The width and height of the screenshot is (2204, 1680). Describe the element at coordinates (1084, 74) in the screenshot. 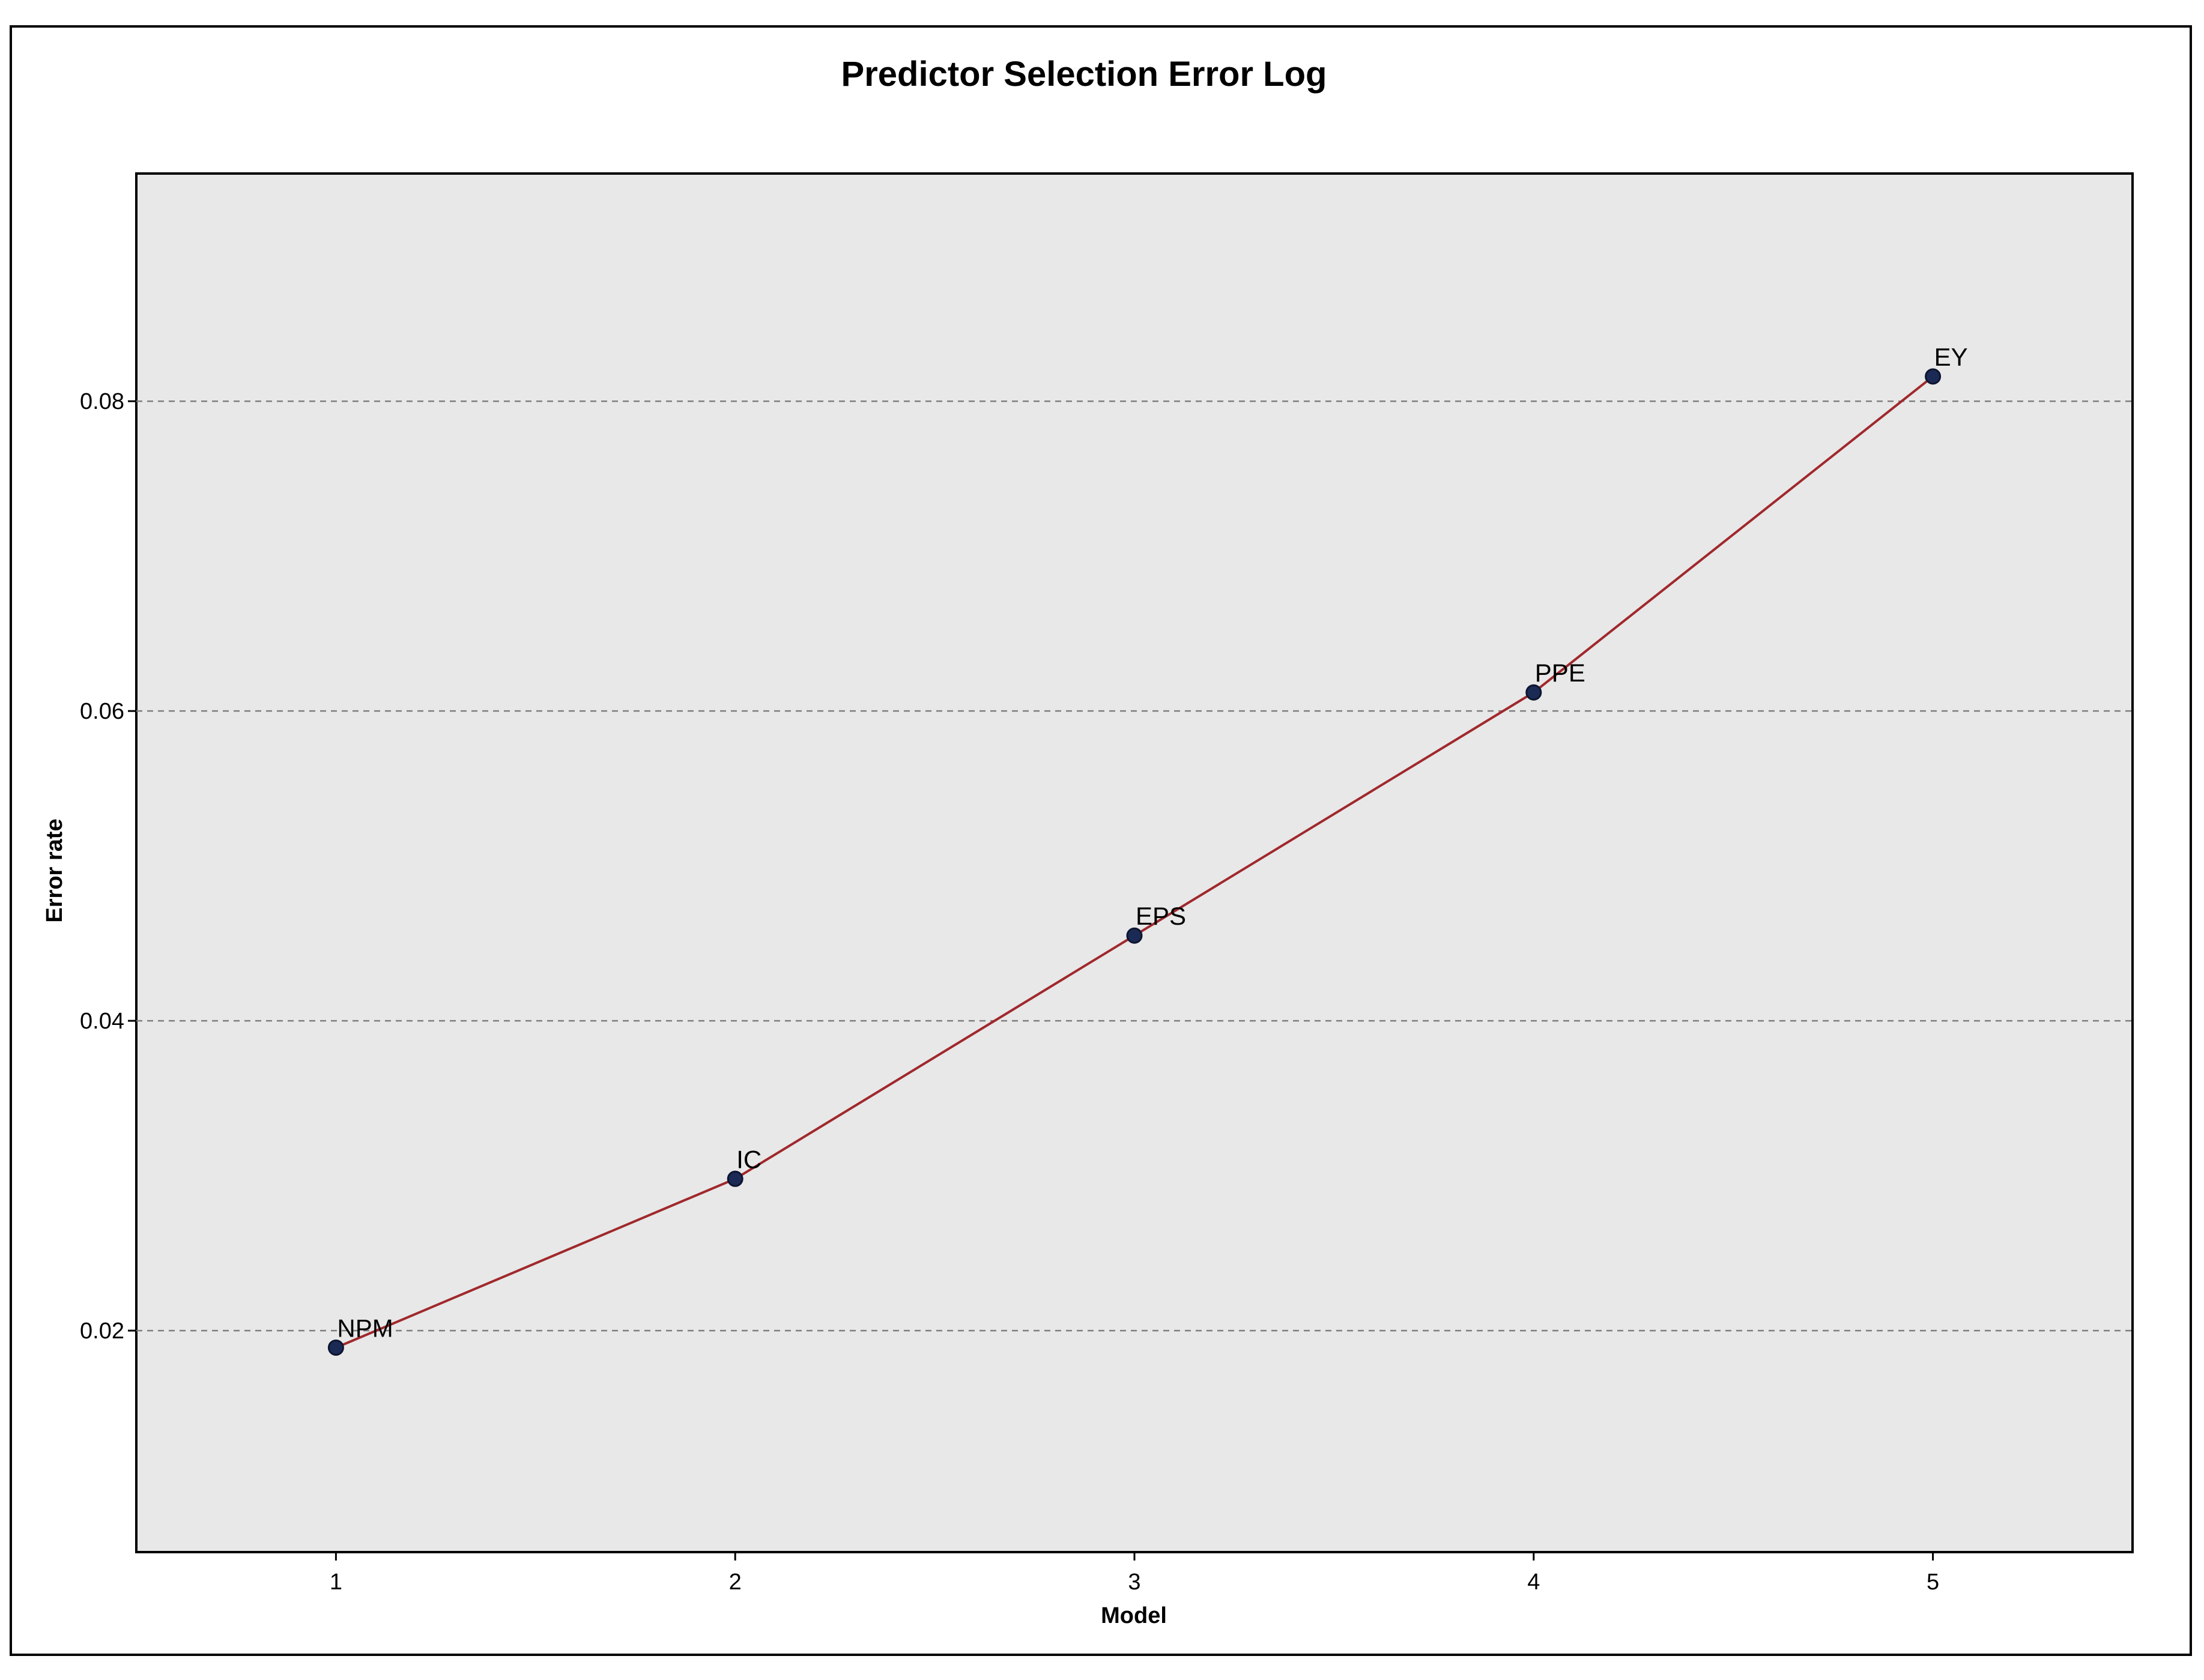

I see `chart-title: Predictor Selection Error Log` at that location.